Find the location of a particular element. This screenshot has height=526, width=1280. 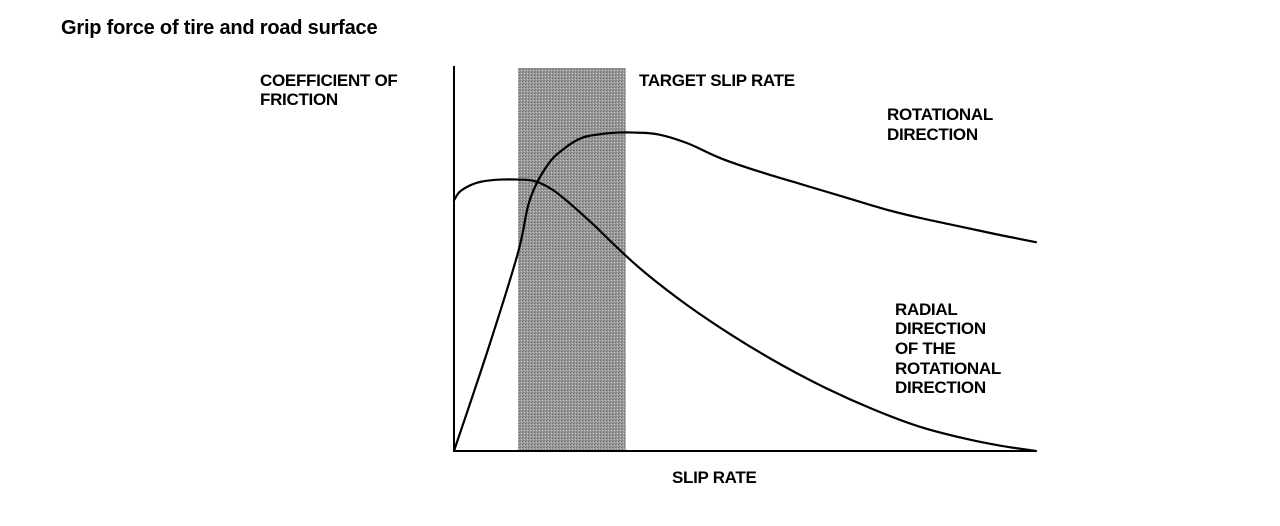

y-axis-label-line-2: FRICTION is located at coordinates (299, 99).